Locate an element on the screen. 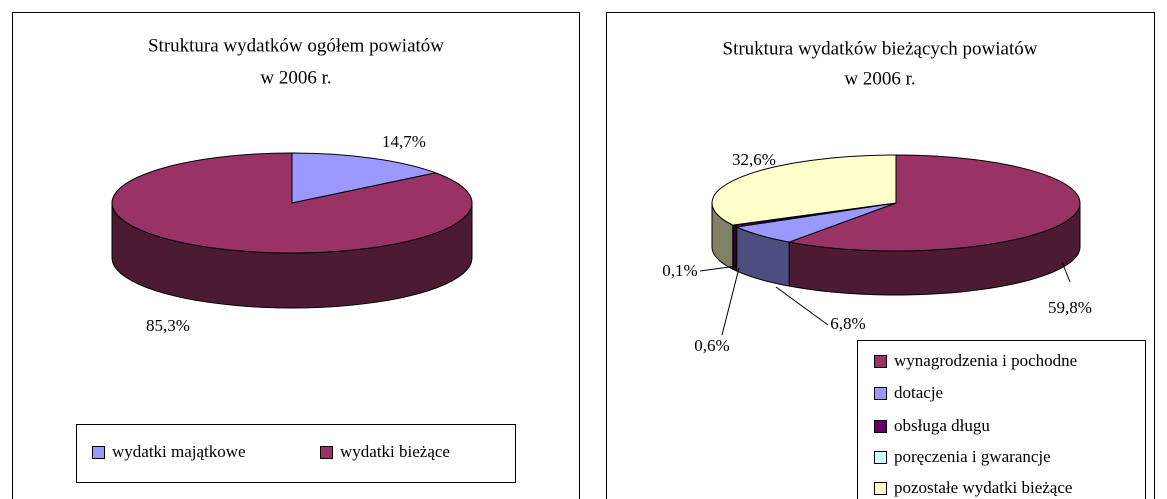 The width and height of the screenshot is (1167, 499). data-label: 59,8% is located at coordinates (1070, 307).